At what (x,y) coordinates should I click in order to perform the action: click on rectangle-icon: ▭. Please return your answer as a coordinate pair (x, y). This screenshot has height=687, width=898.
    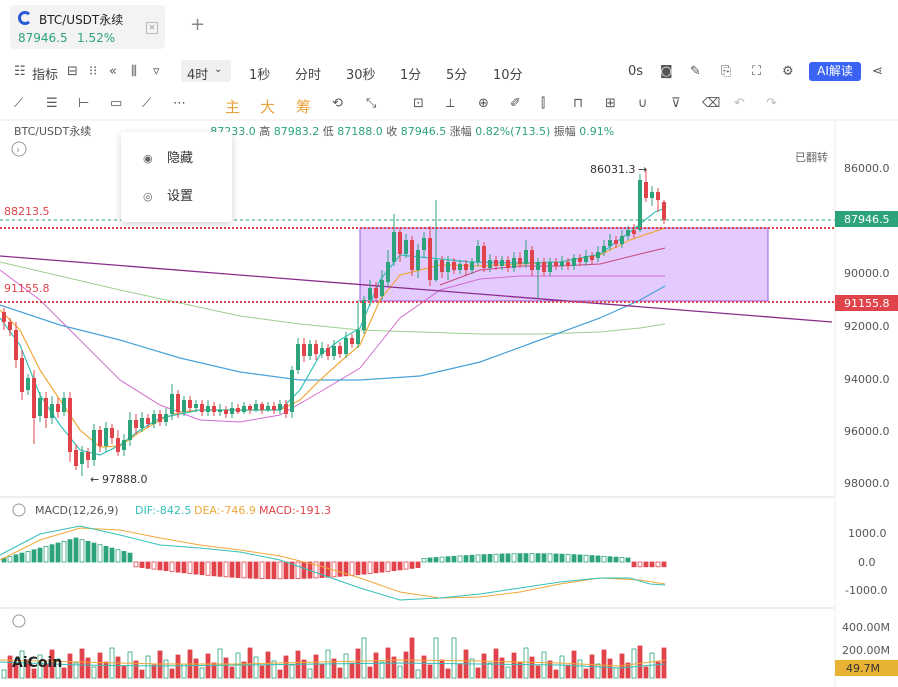
    Looking at the image, I should click on (116, 103).